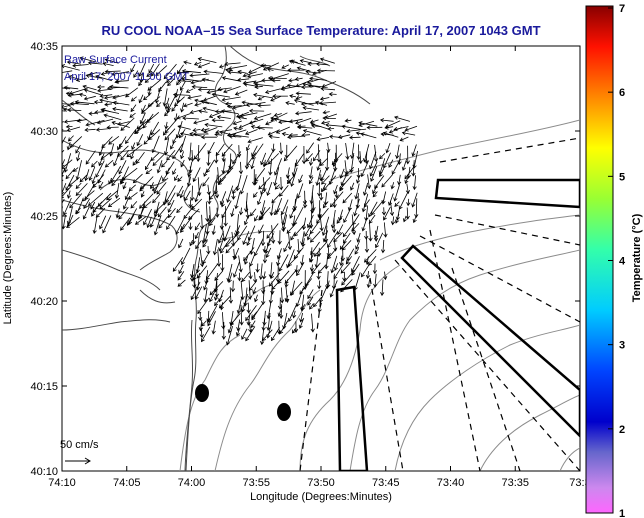 Image resolution: width=644 pixels, height=518 pixels. Describe the element at coordinates (622, 93) in the screenshot. I see `colorbar-tick-label: 6` at that location.